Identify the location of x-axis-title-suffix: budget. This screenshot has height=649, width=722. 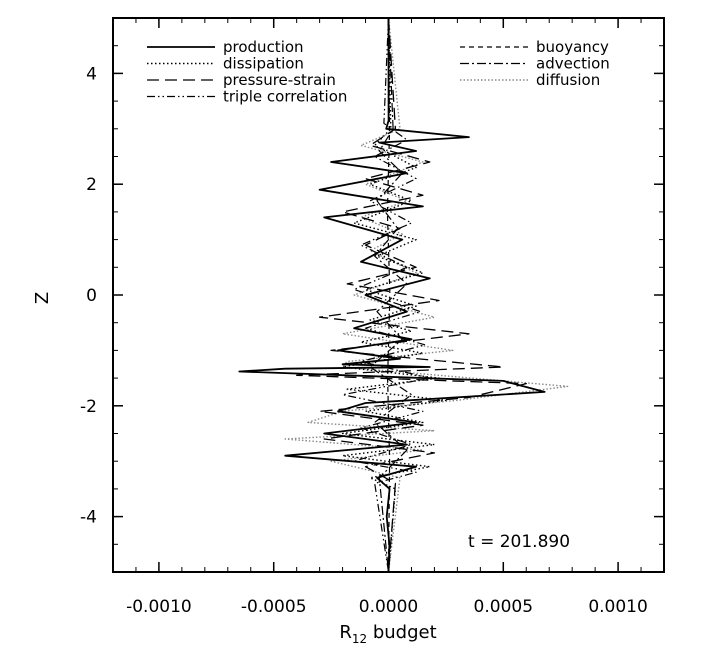
(402, 632).